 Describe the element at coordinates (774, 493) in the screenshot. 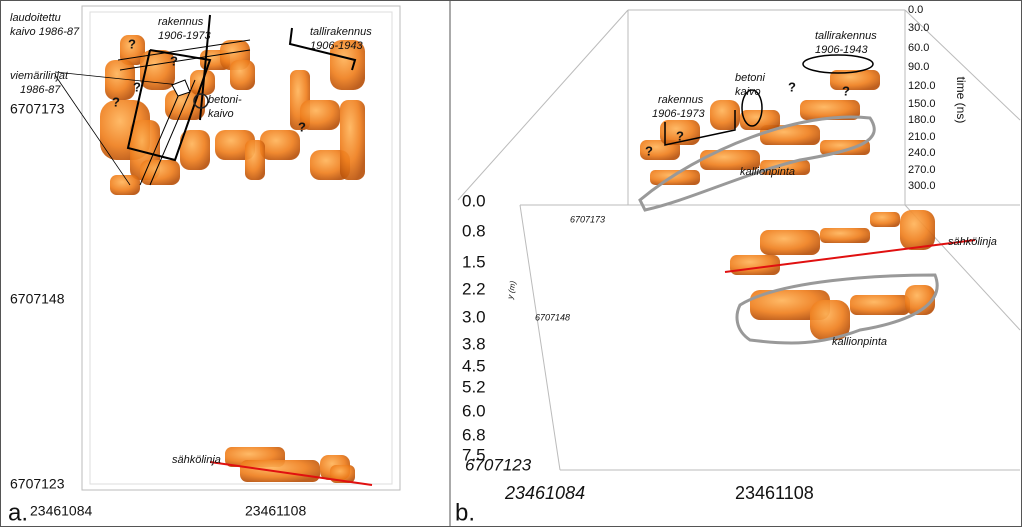

I see `easting-tick-label: 23461108` at that location.